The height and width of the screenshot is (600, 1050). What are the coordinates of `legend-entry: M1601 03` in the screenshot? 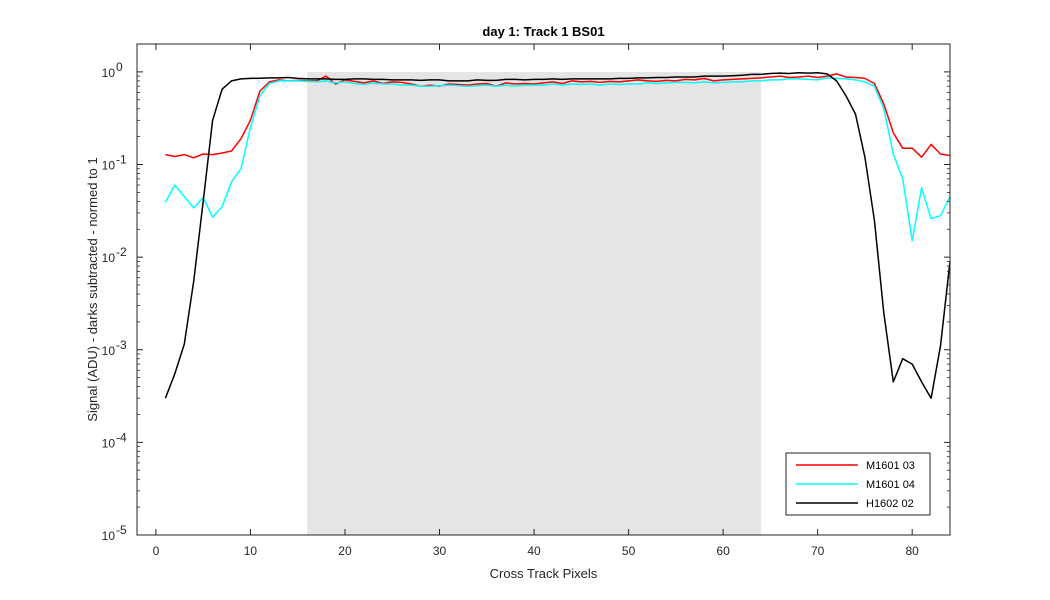 It's located at (890, 466).